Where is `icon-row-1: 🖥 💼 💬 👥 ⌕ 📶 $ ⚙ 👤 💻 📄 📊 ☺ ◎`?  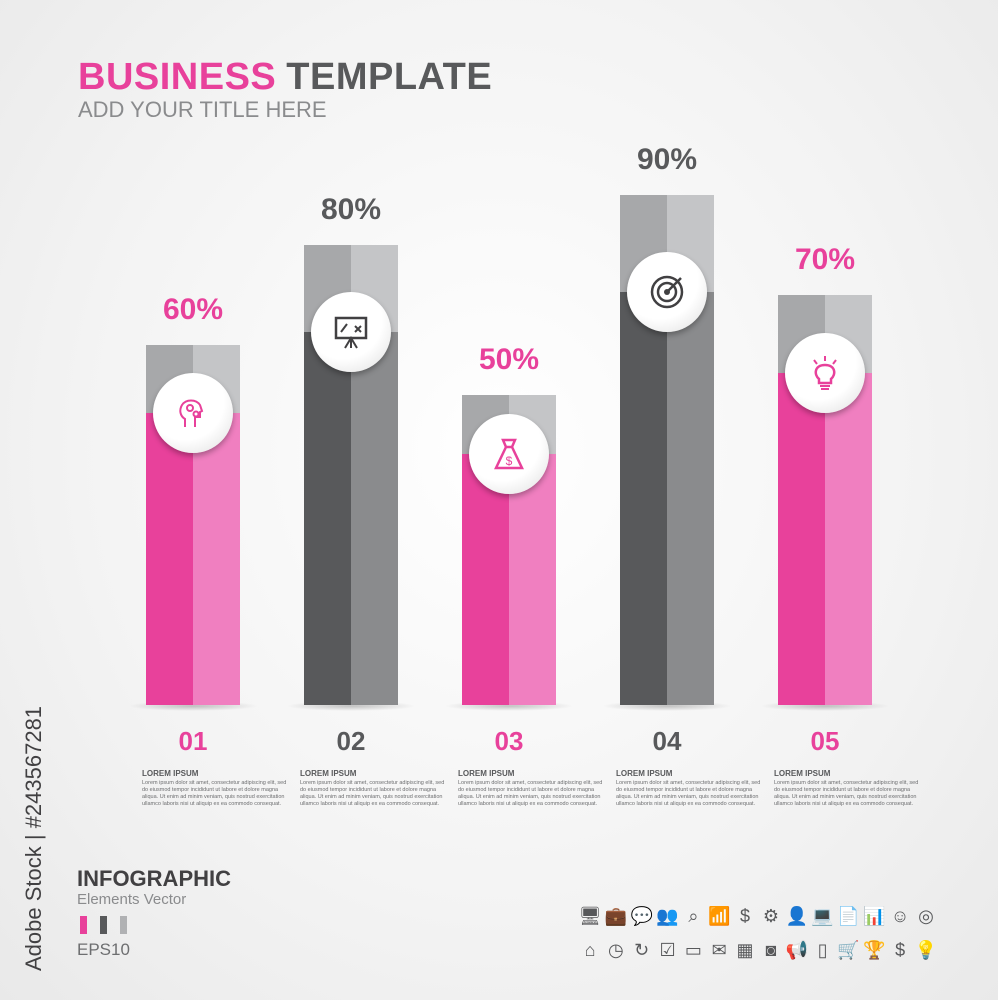
icon-row-1: 🖥 💼 💬 👥 ⌕ 📶 $ ⚙ 👤 💻 📄 📊 ☺ ◎ is located at coordinates (758, 916).